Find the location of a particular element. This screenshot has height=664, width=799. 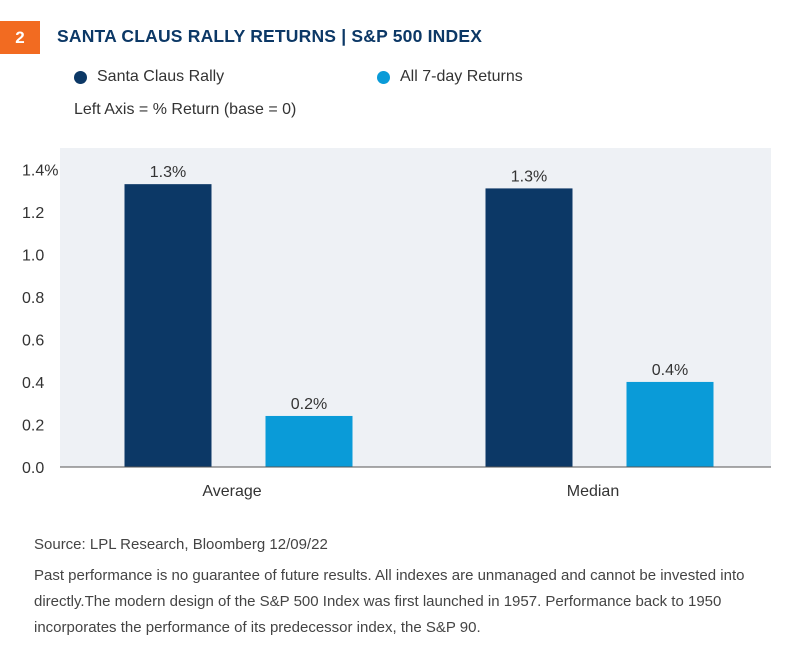

y-tick-label: 1.0 is located at coordinates (33, 255).